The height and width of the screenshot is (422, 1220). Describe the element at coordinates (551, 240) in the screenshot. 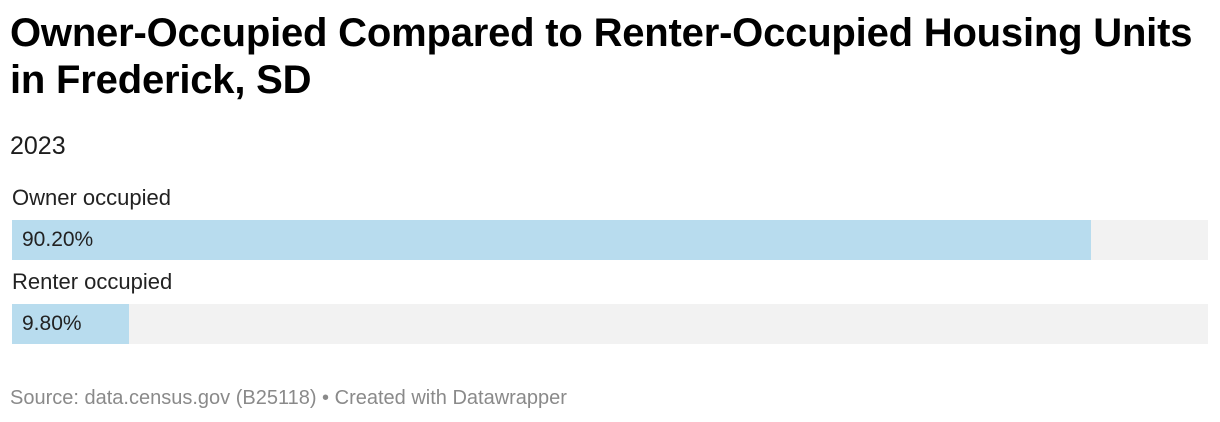

I see `bar-owner-occupied` at that location.